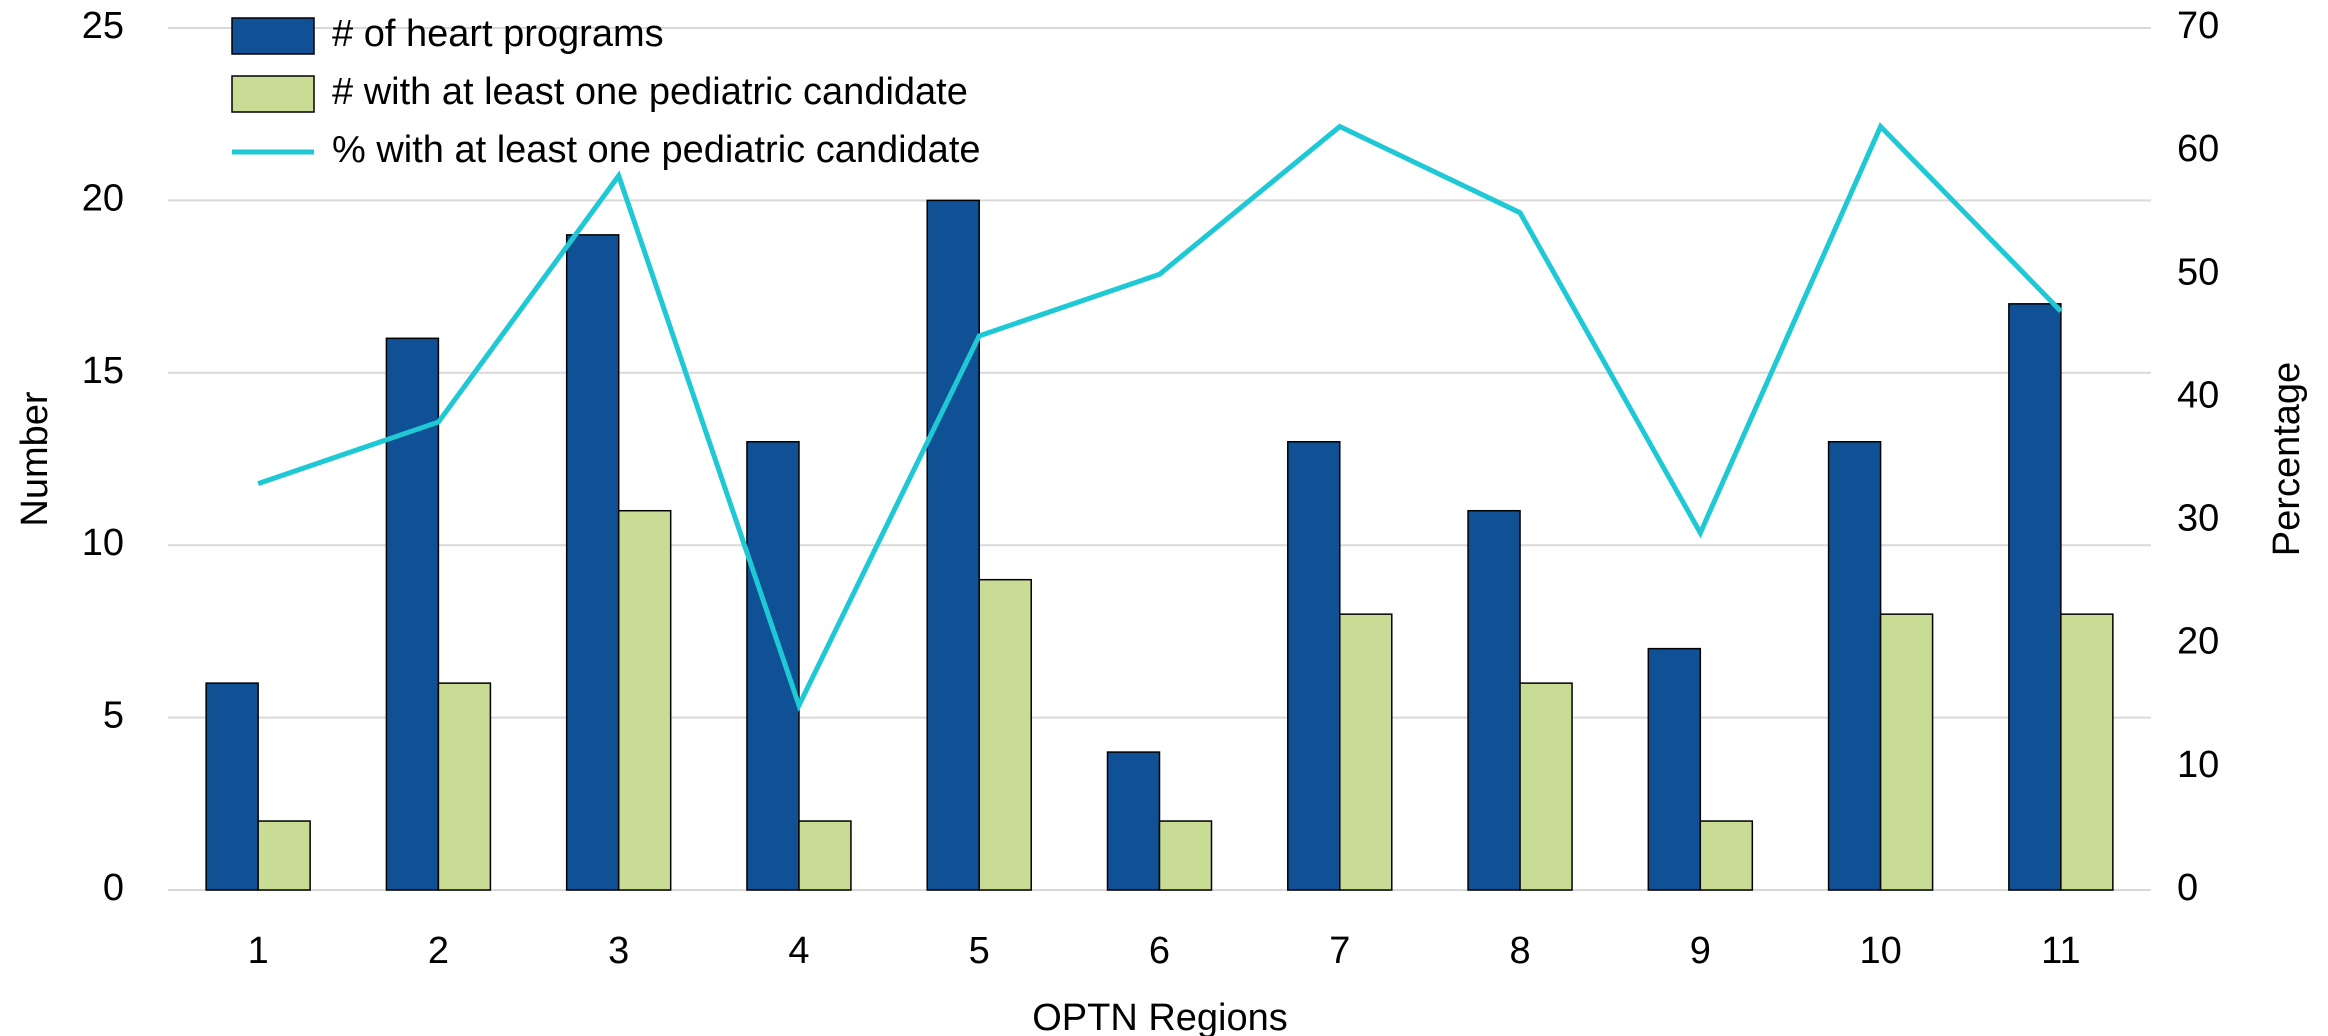 The image size is (2328, 1036). What do you see at coordinates (2198, 765) in the screenshot?
I see `y2-tick-label: 10` at bounding box center [2198, 765].